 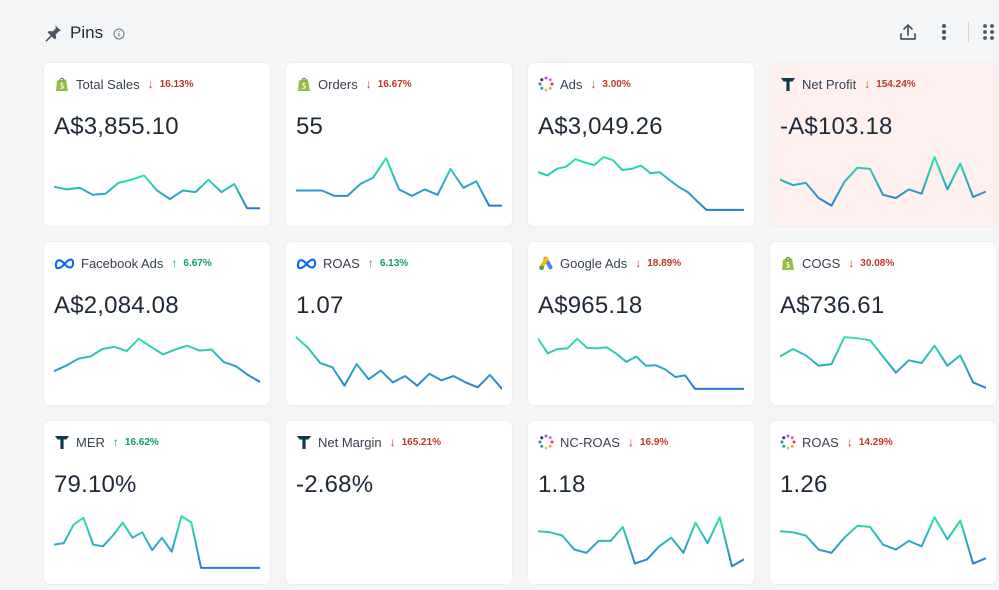 I want to click on card-header: Net Profit ↓ 154.24%, so click(x=848, y=84).